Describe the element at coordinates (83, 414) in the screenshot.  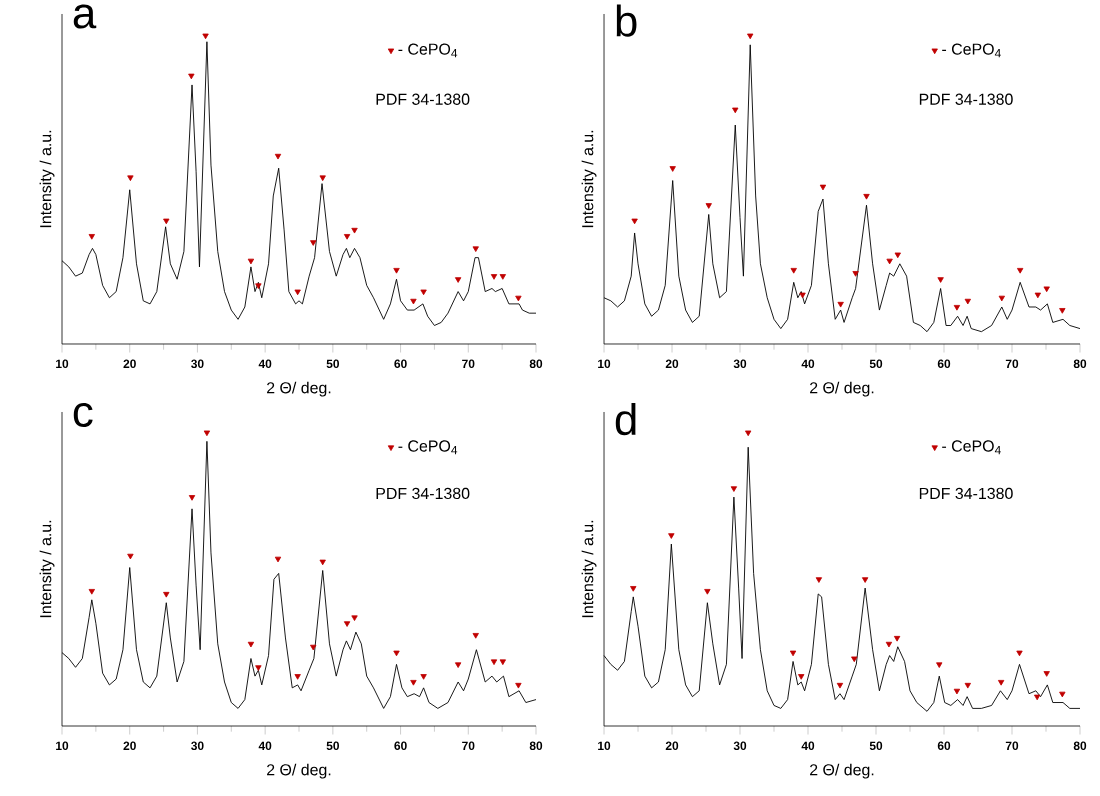
I see `chart-title: c` at that location.